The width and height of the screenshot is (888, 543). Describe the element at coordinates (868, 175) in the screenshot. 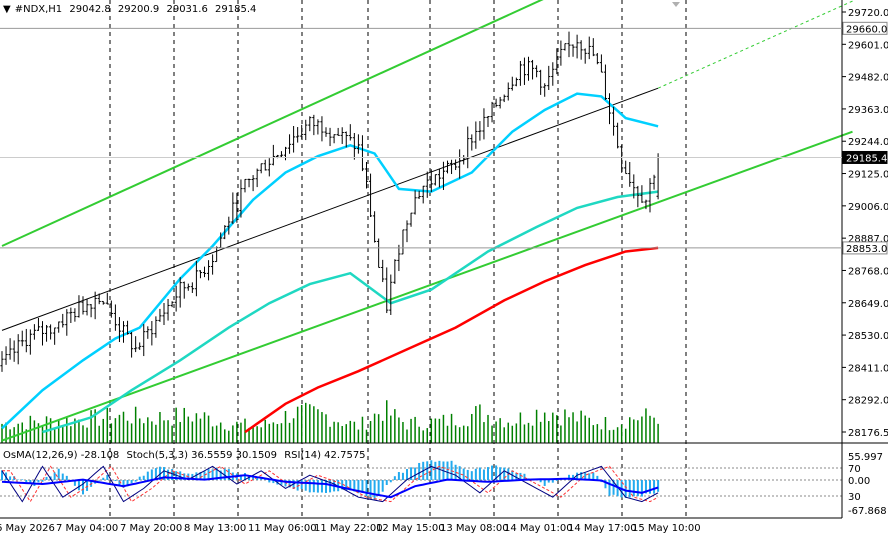

I see `price-tick-label: 29125.0` at that location.